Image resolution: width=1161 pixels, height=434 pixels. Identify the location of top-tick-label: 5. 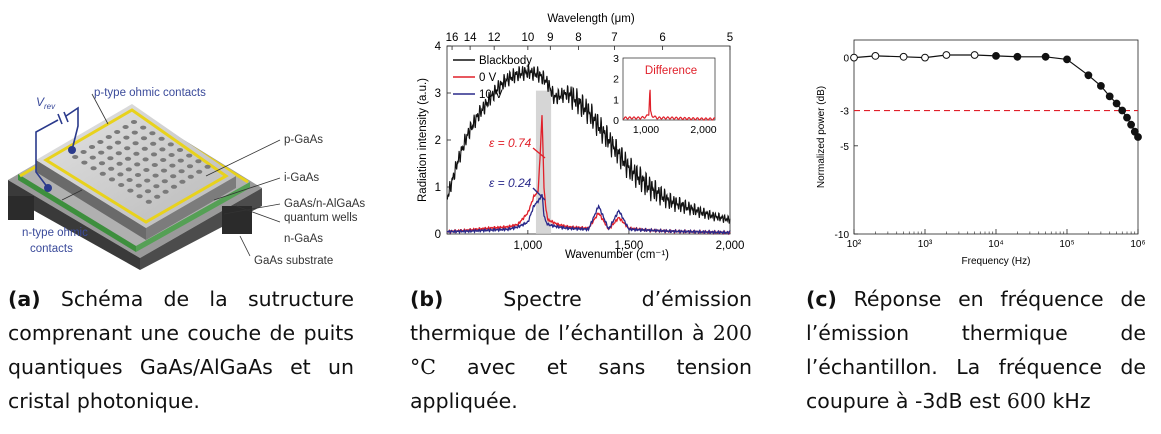
(730, 38).